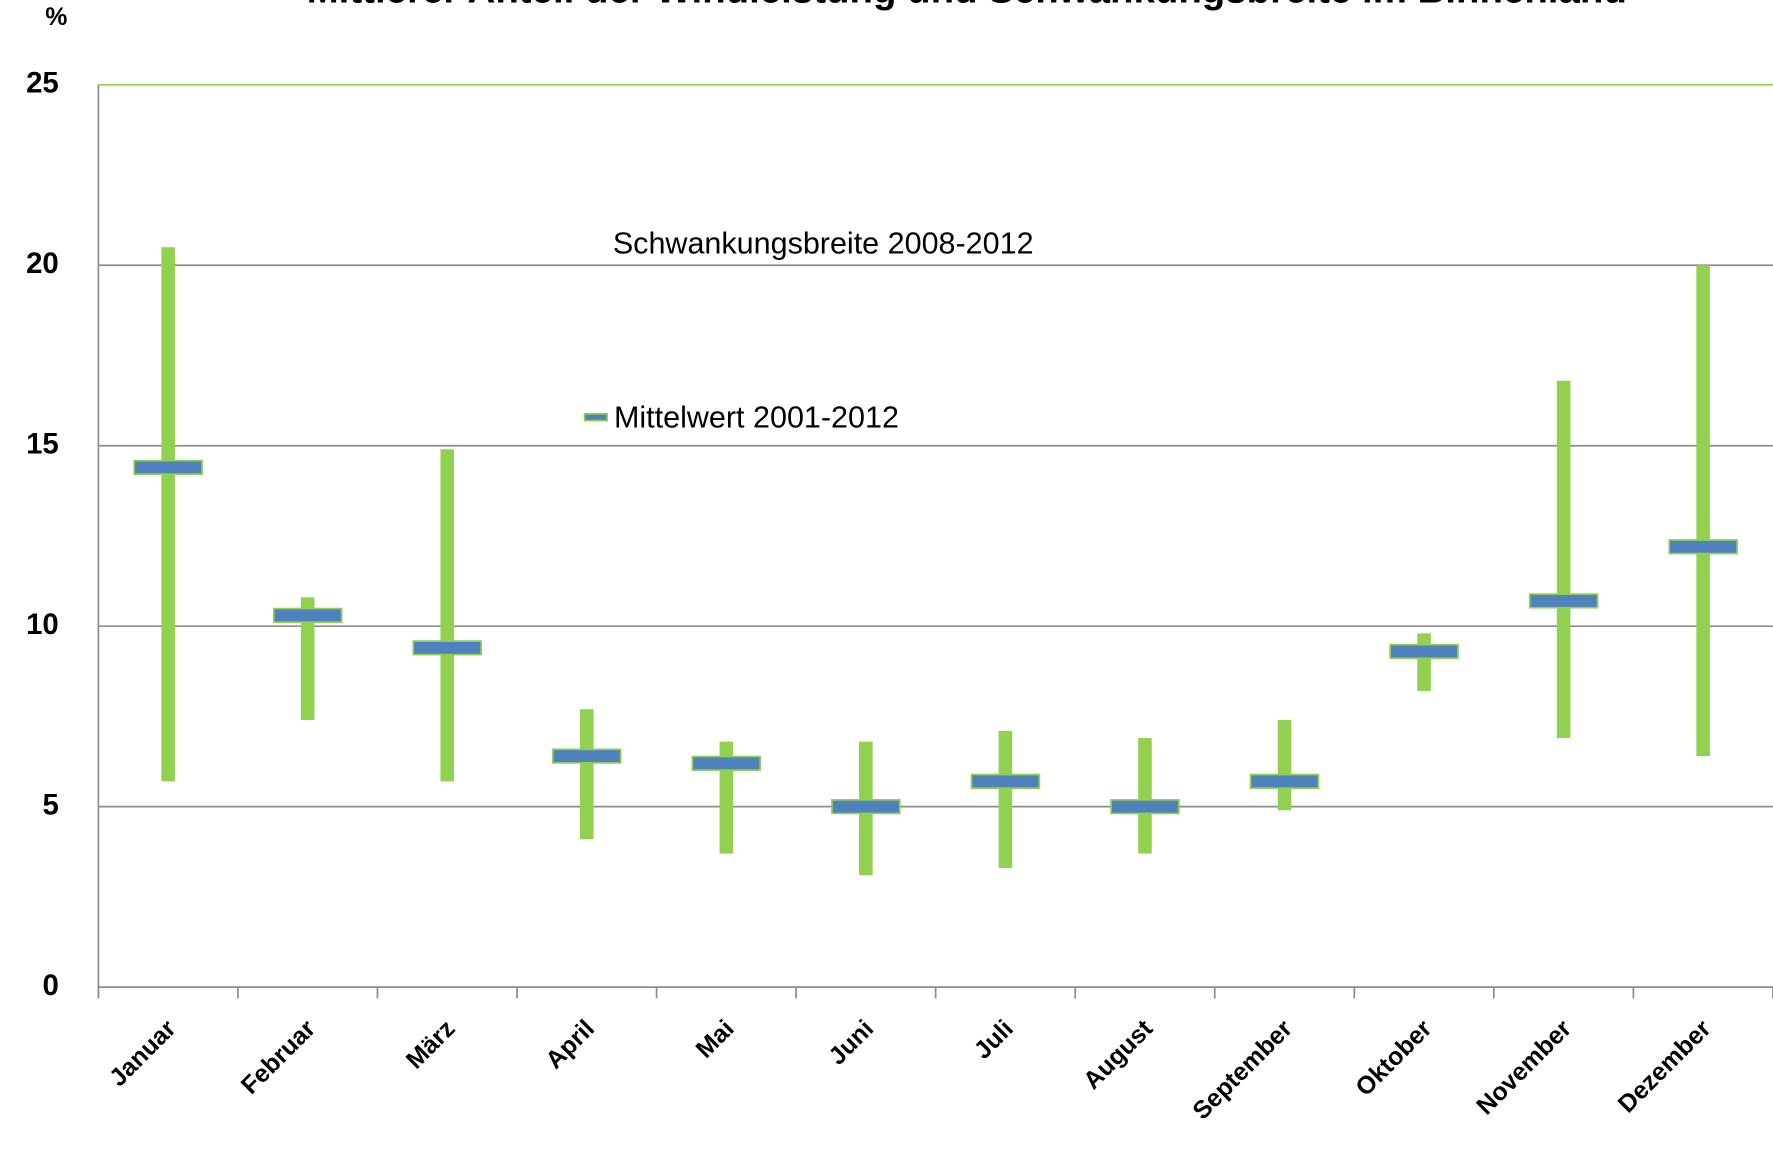  I want to click on x-tick-label: Juni, so click(851, 1043).